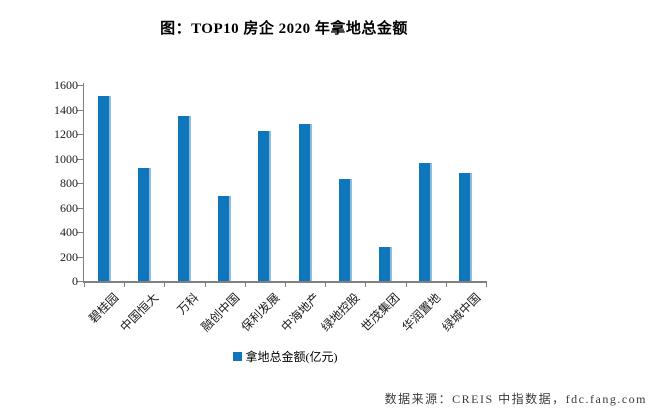 Image resolution: width=661 pixels, height=419 pixels. Describe the element at coordinates (69, 207) in the screenshot. I see `y-axis-tick-label: 600` at that location.